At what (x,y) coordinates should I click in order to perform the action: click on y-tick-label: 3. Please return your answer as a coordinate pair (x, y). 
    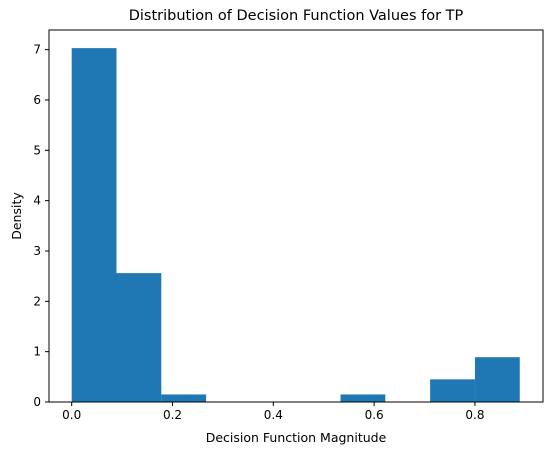
    Looking at the image, I should click on (37, 251).